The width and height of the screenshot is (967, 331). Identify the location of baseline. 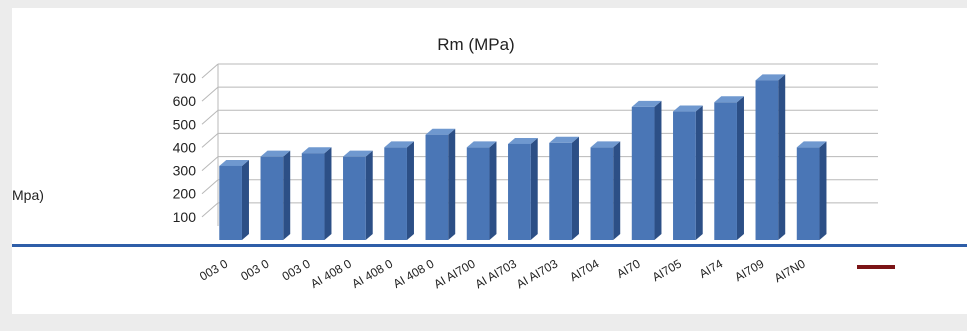
(489, 256).